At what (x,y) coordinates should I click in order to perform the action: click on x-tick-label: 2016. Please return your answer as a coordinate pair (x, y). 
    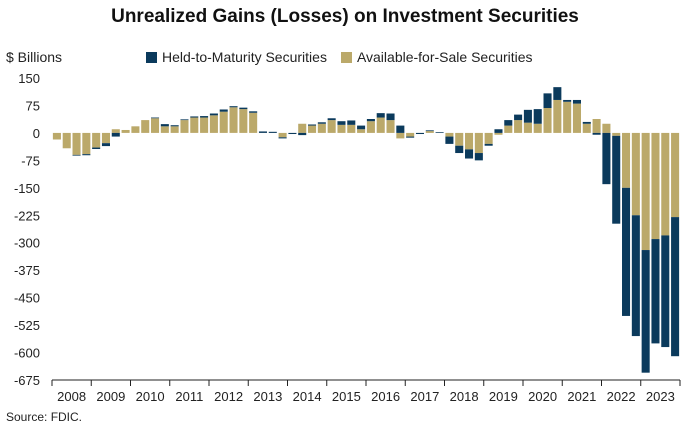
    Looking at the image, I should click on (385, 396).